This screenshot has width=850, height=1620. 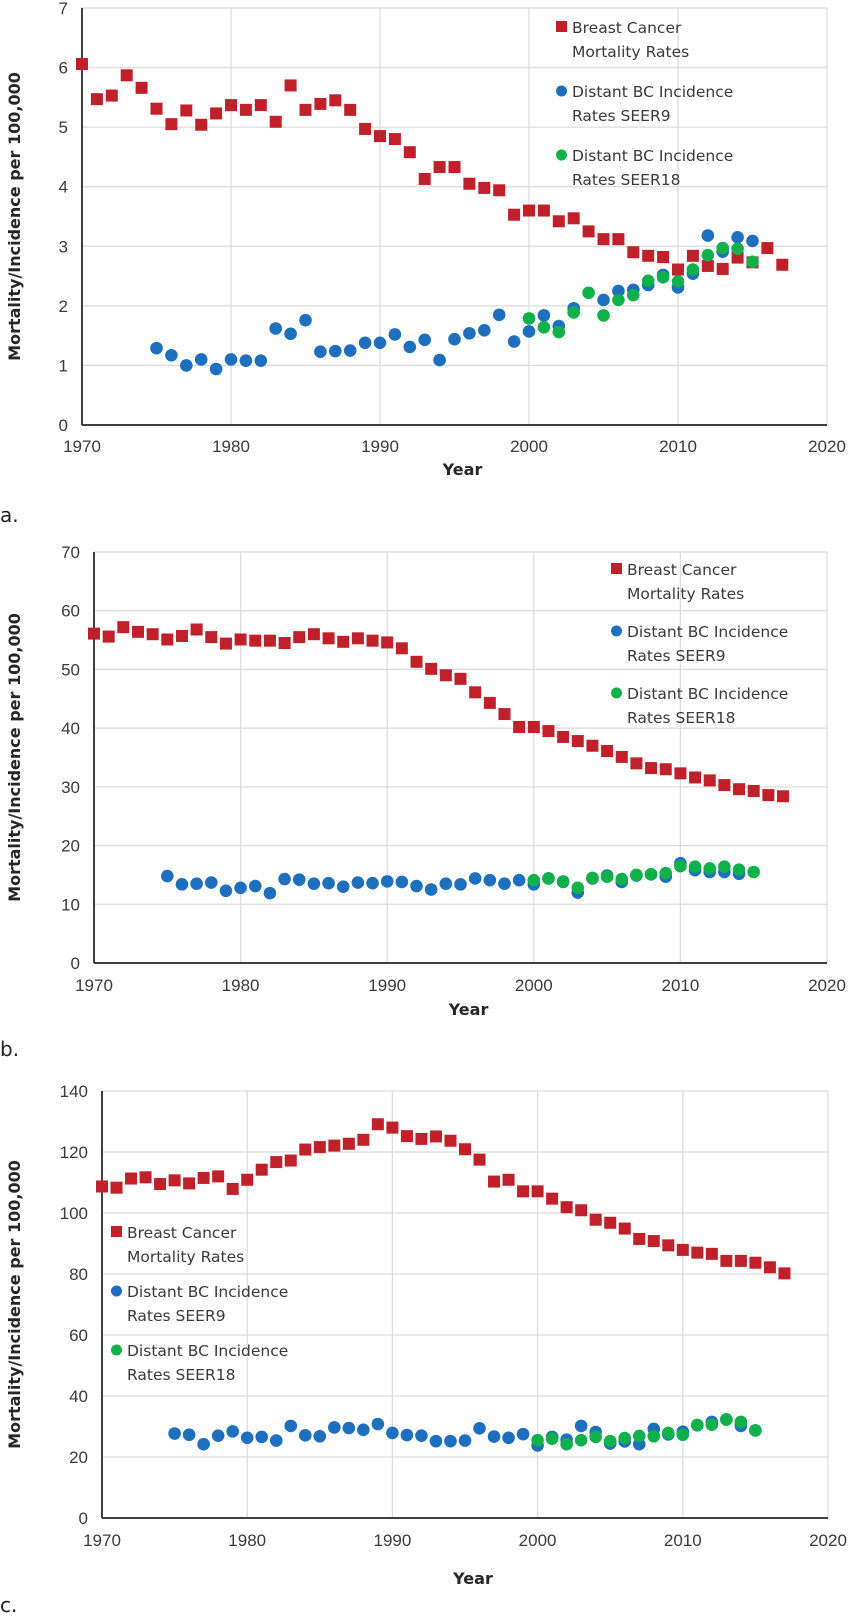 What do you see at coordinates (63, 9) in the screenshot?
I see `y-tick-label: 7` at bounding box center [63, 9].